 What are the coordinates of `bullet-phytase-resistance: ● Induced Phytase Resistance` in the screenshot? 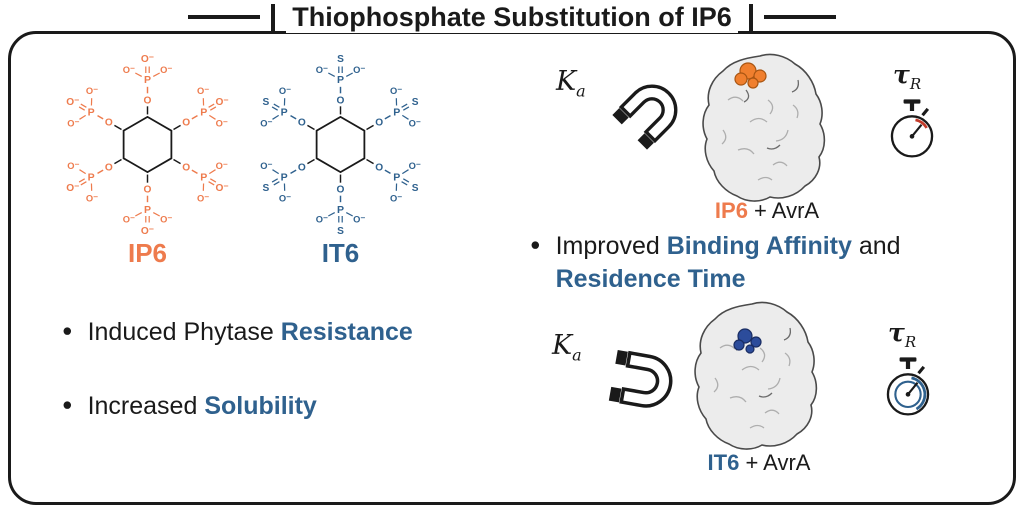 It's located at (237, 332).